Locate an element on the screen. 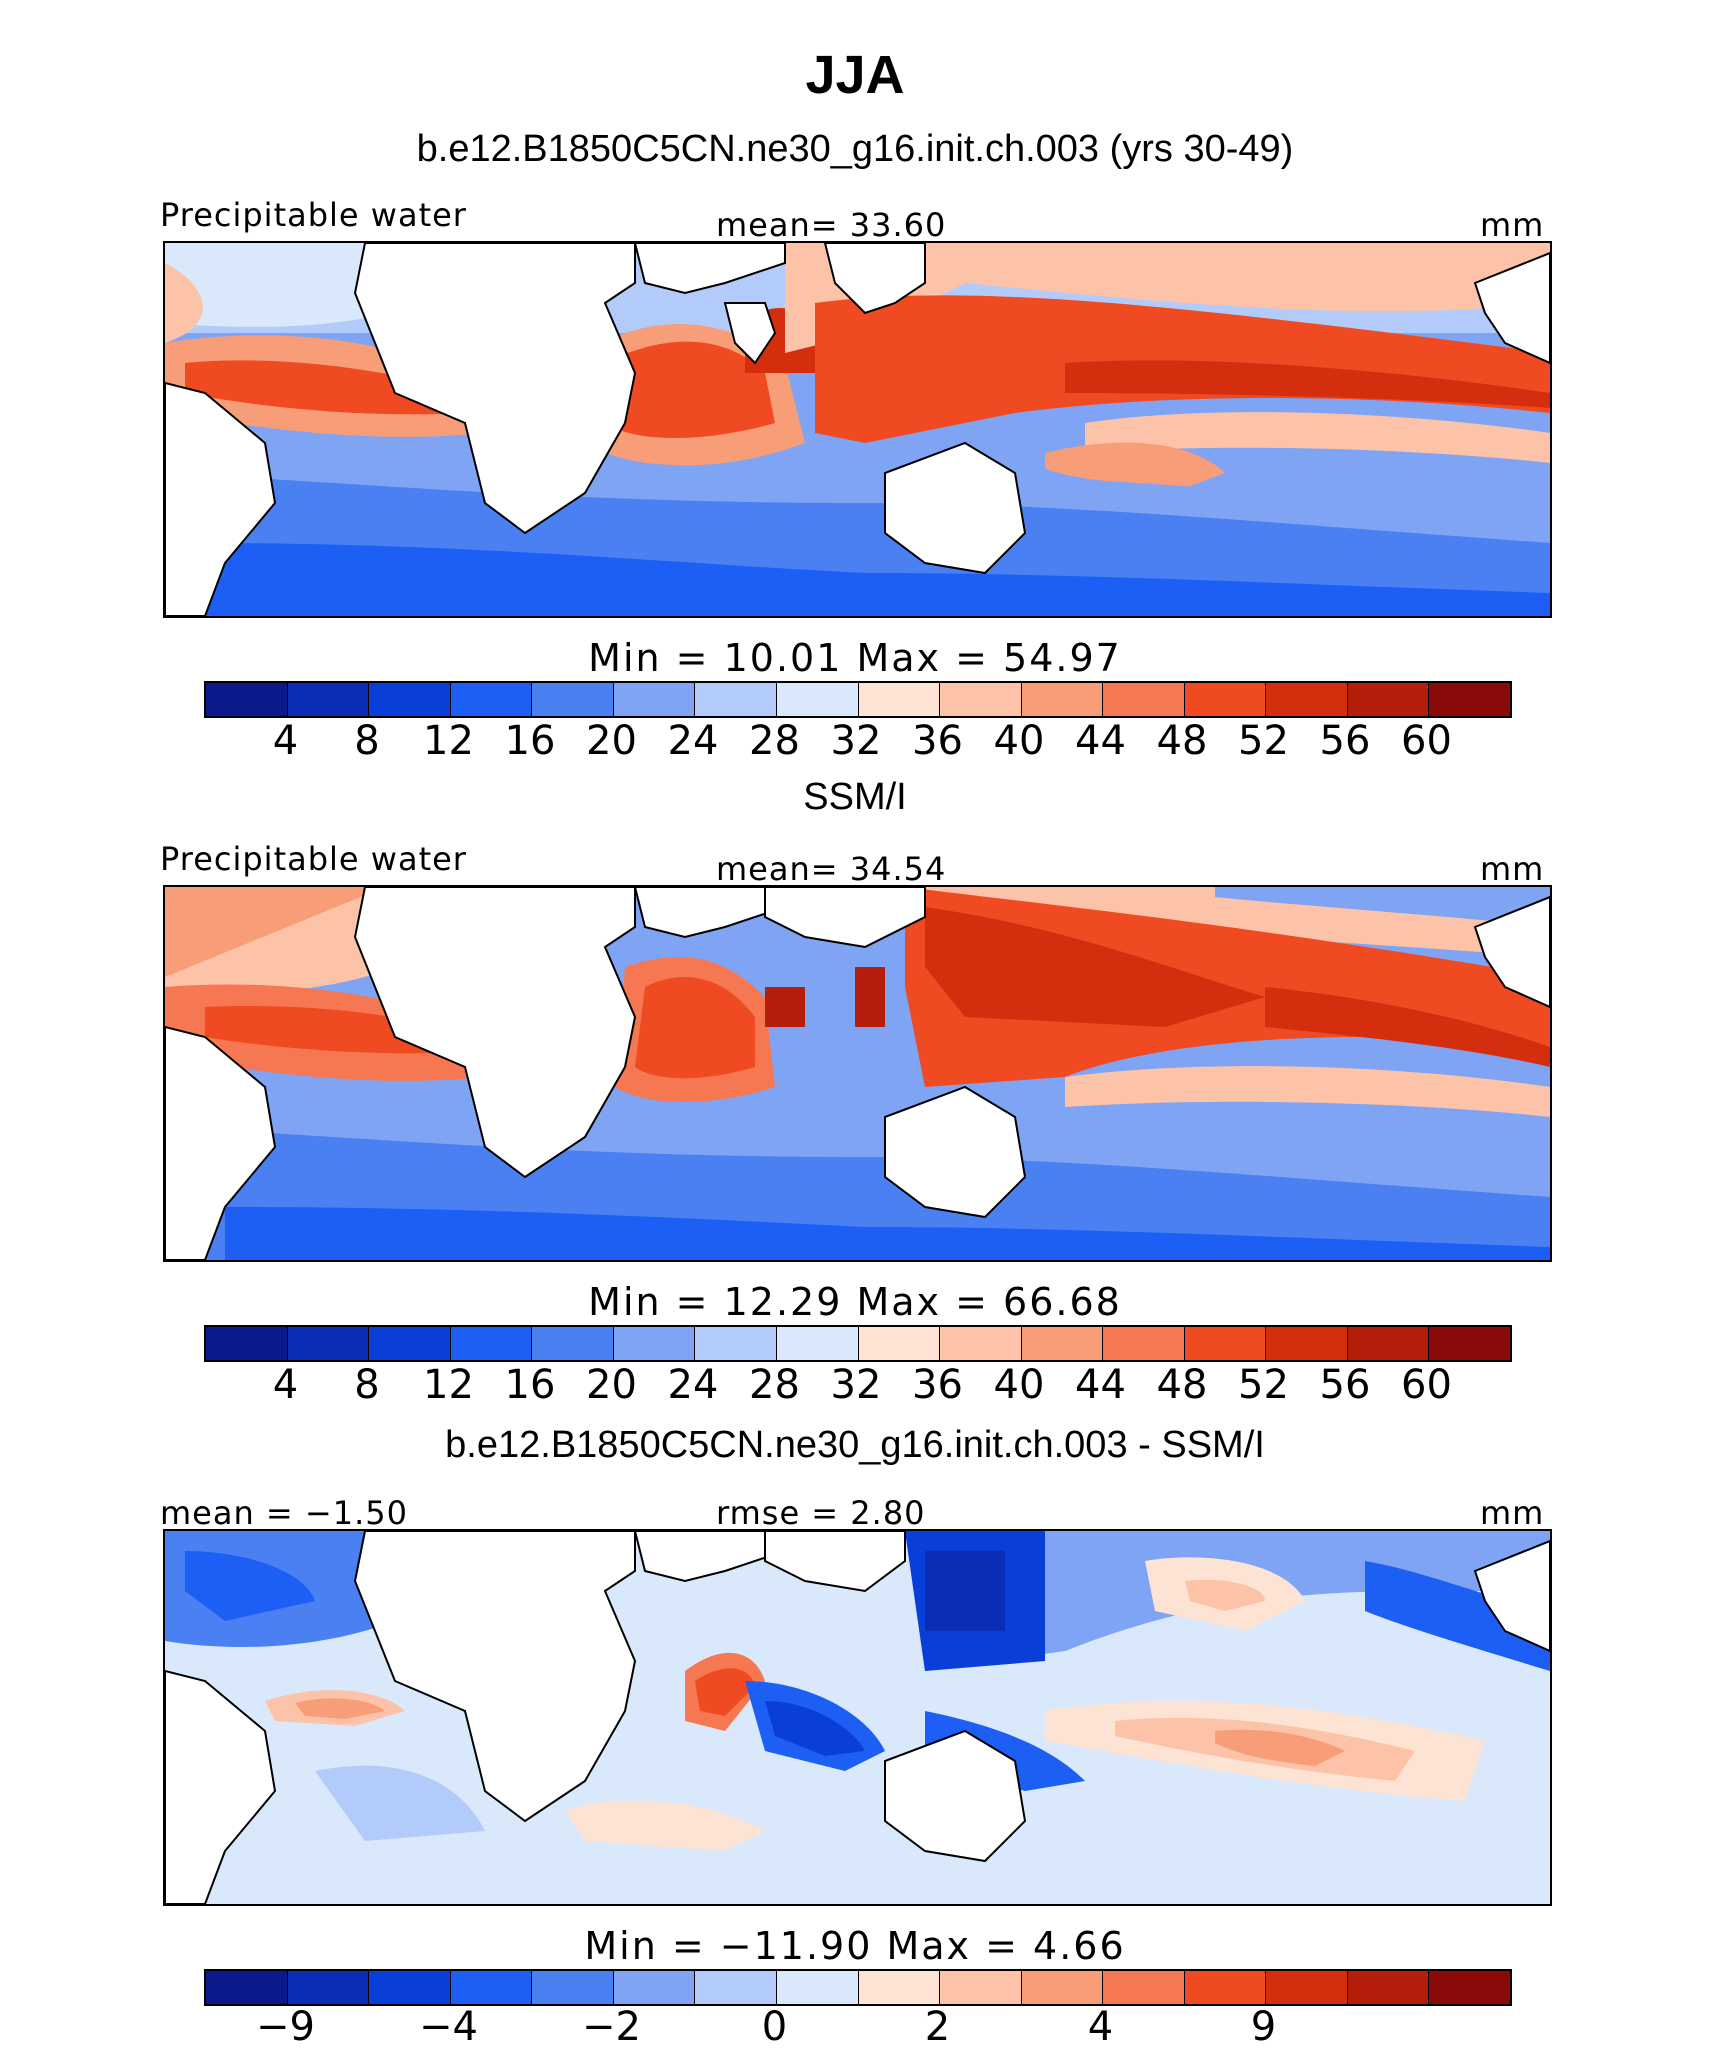  map-diff is located at coordinates (857, 1717).